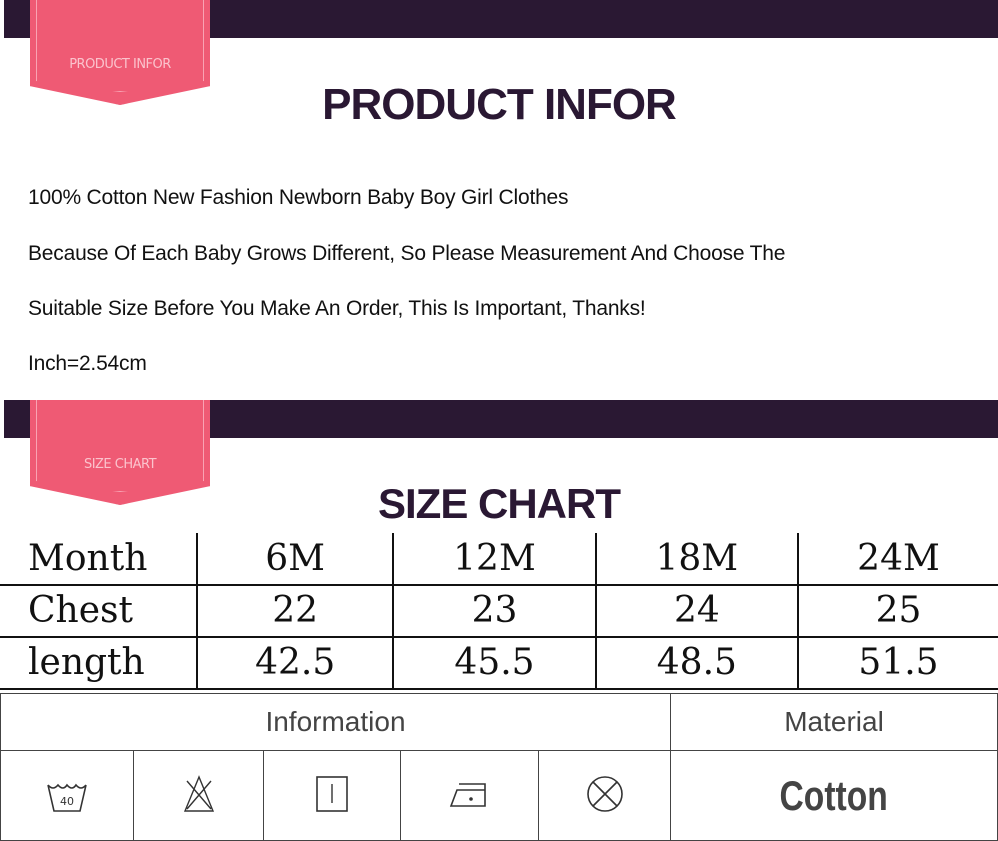  What do you see at coordinates (87, 363) in the screenshot?
I see `description-line: Inch=2.54cm` at bounding box center [87, 363].